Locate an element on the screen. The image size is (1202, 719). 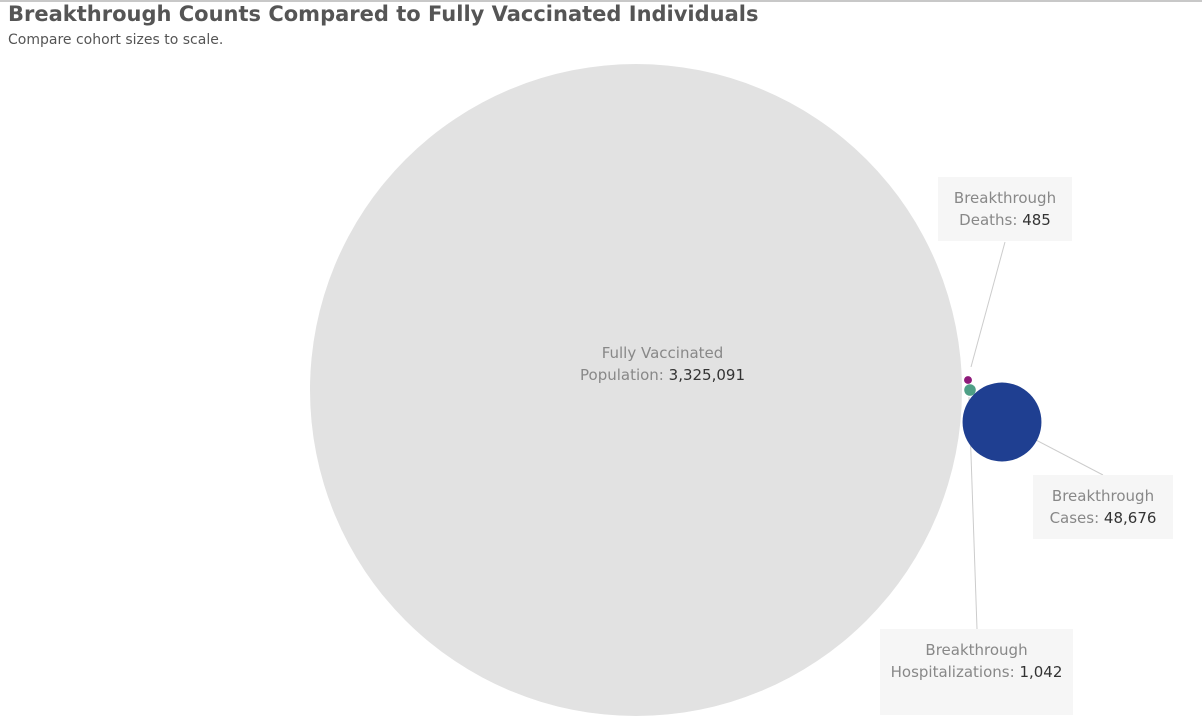
bubble-label: Fully Vaccinated Population: 3,325,091 is located at coordinates (662, 362).